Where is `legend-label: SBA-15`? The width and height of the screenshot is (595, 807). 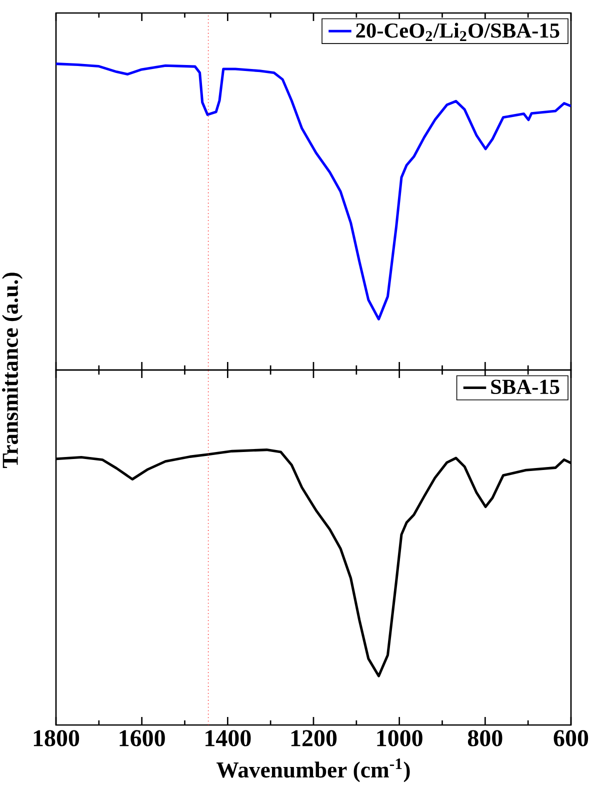
legend-label: SBA-15 is located at coordinates (525, 387).